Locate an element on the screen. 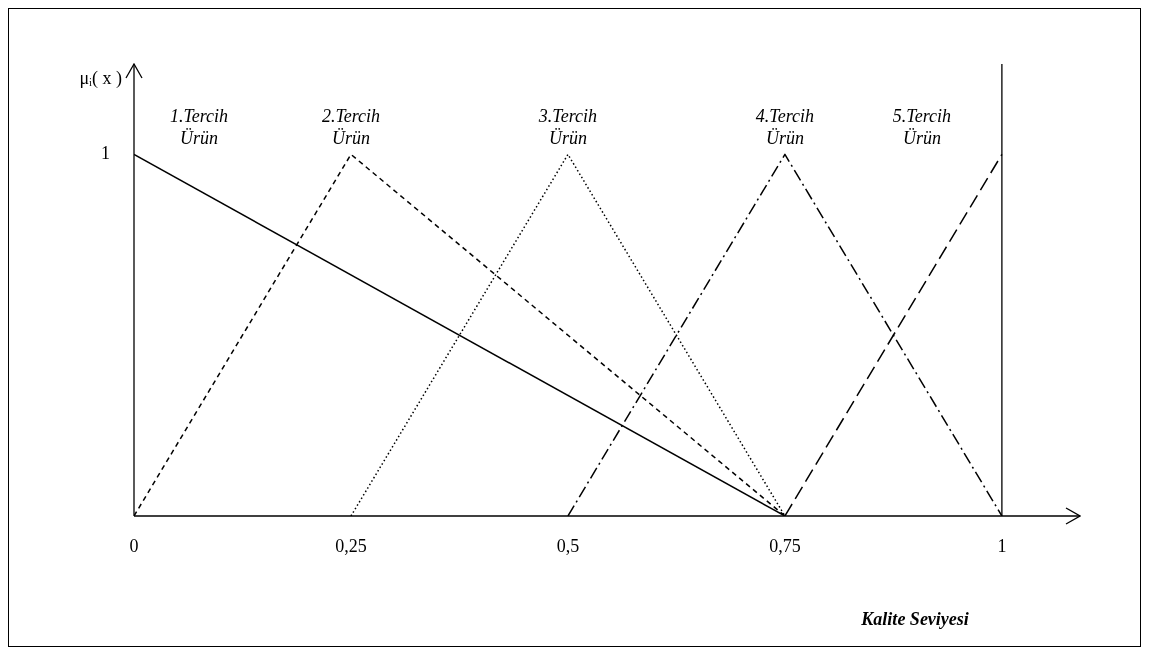  series-label: 3.Tercih Ürün is located at coordinates (567, 127).